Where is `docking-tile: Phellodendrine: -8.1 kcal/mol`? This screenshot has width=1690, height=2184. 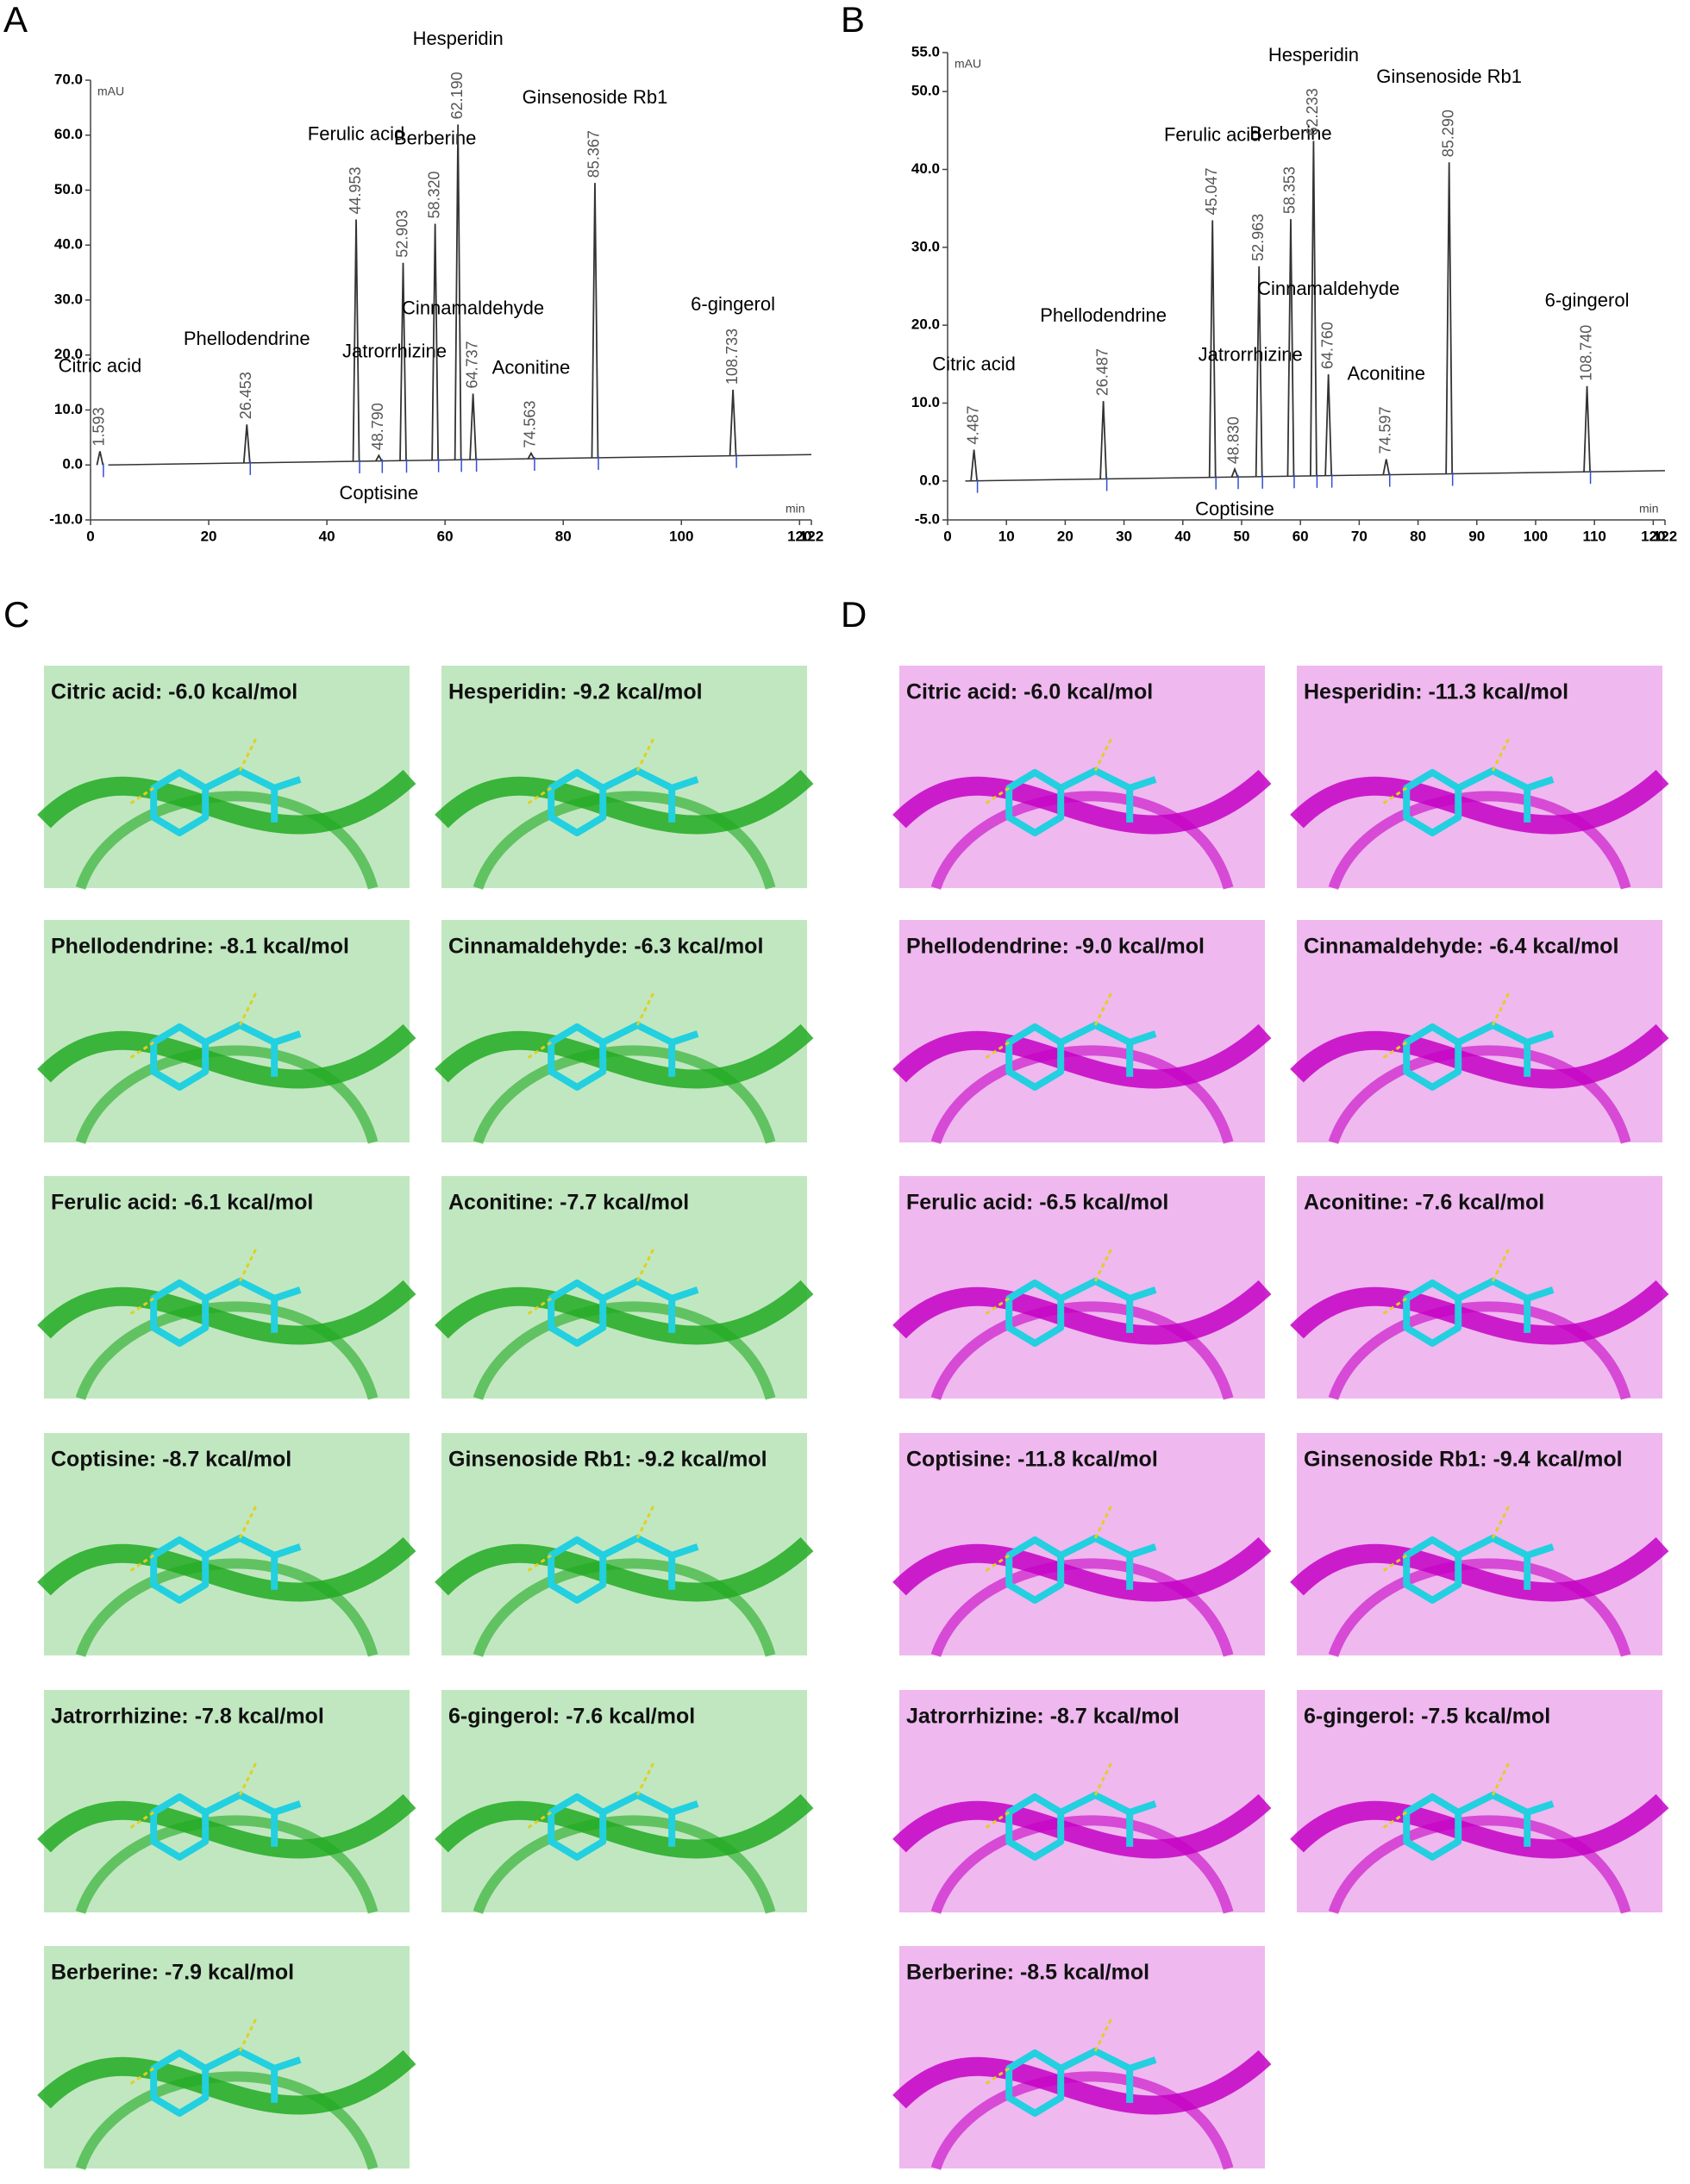
docking-tile: Phellodendrine: -8.1 kcal/mol is located at coordinates (226, 1032).